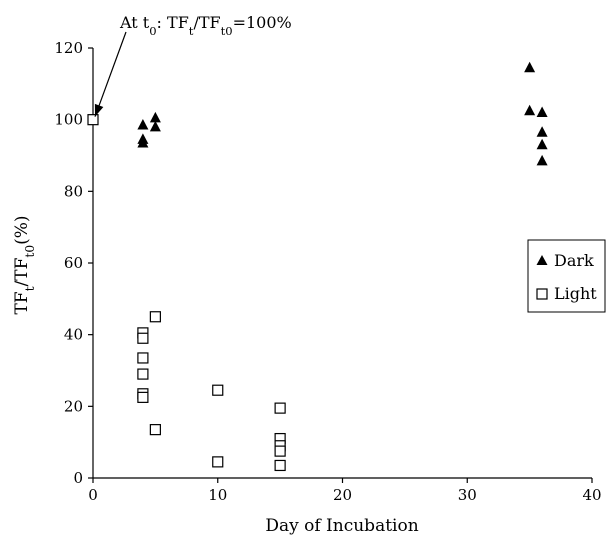  I want to click on y-tick-label: 100, so click(68, 120).